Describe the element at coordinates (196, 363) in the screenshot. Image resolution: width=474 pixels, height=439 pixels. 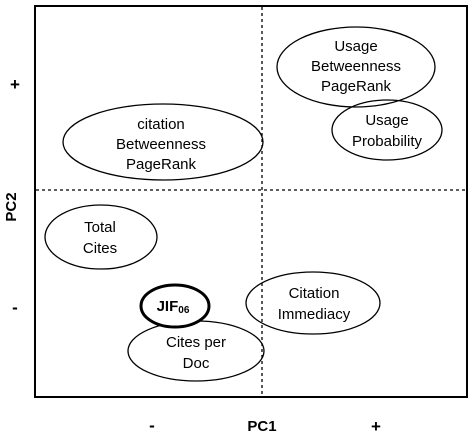
I see `cites-per-doc-line-2: Doc` at that location.